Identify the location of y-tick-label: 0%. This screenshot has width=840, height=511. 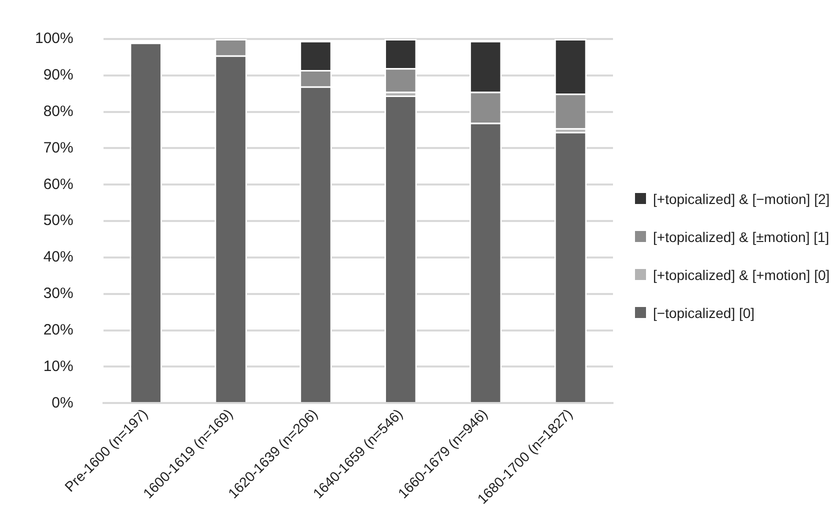
(63, 403).